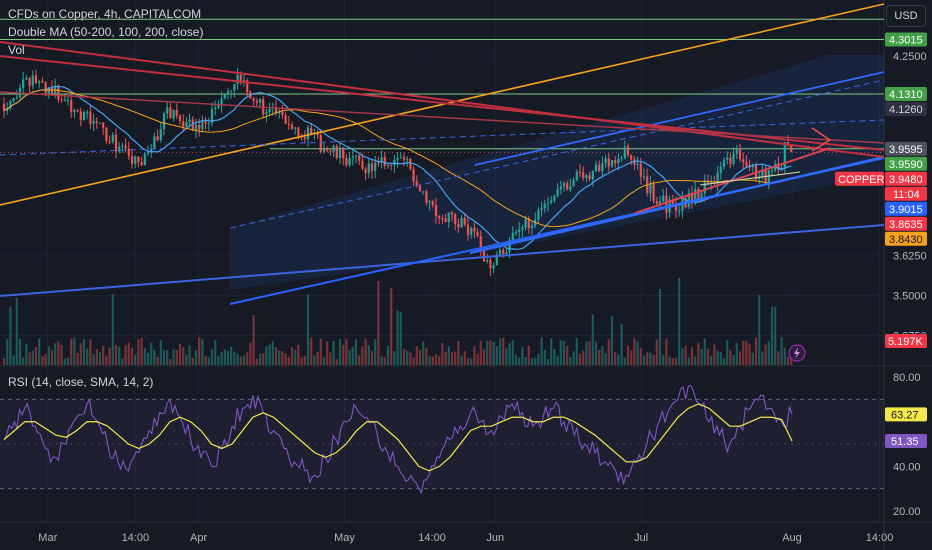  What do you see at coordinates (81, 382) in the screenshot?
I see `rsi-indicator-label: RSI (14, close, SMA, 14, 2)` at bounding box center [81, 382].